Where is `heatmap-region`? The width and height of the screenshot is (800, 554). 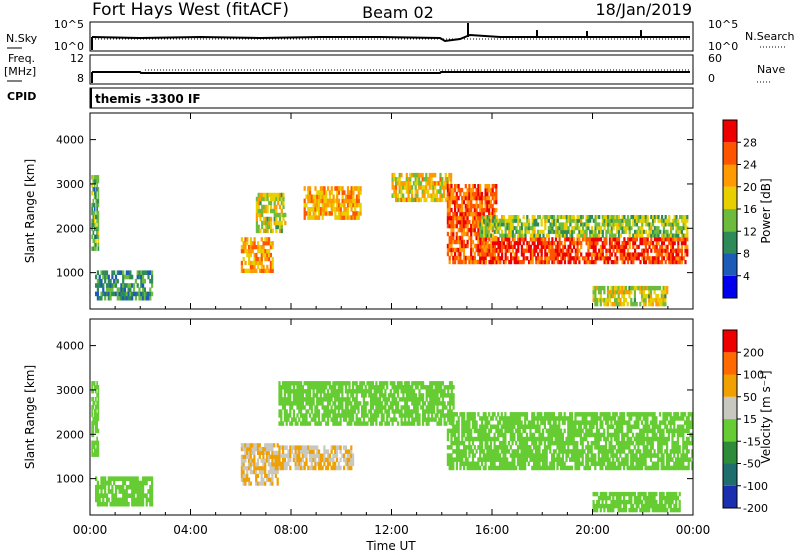 heatmap-region is located at coordinates (630, 296).